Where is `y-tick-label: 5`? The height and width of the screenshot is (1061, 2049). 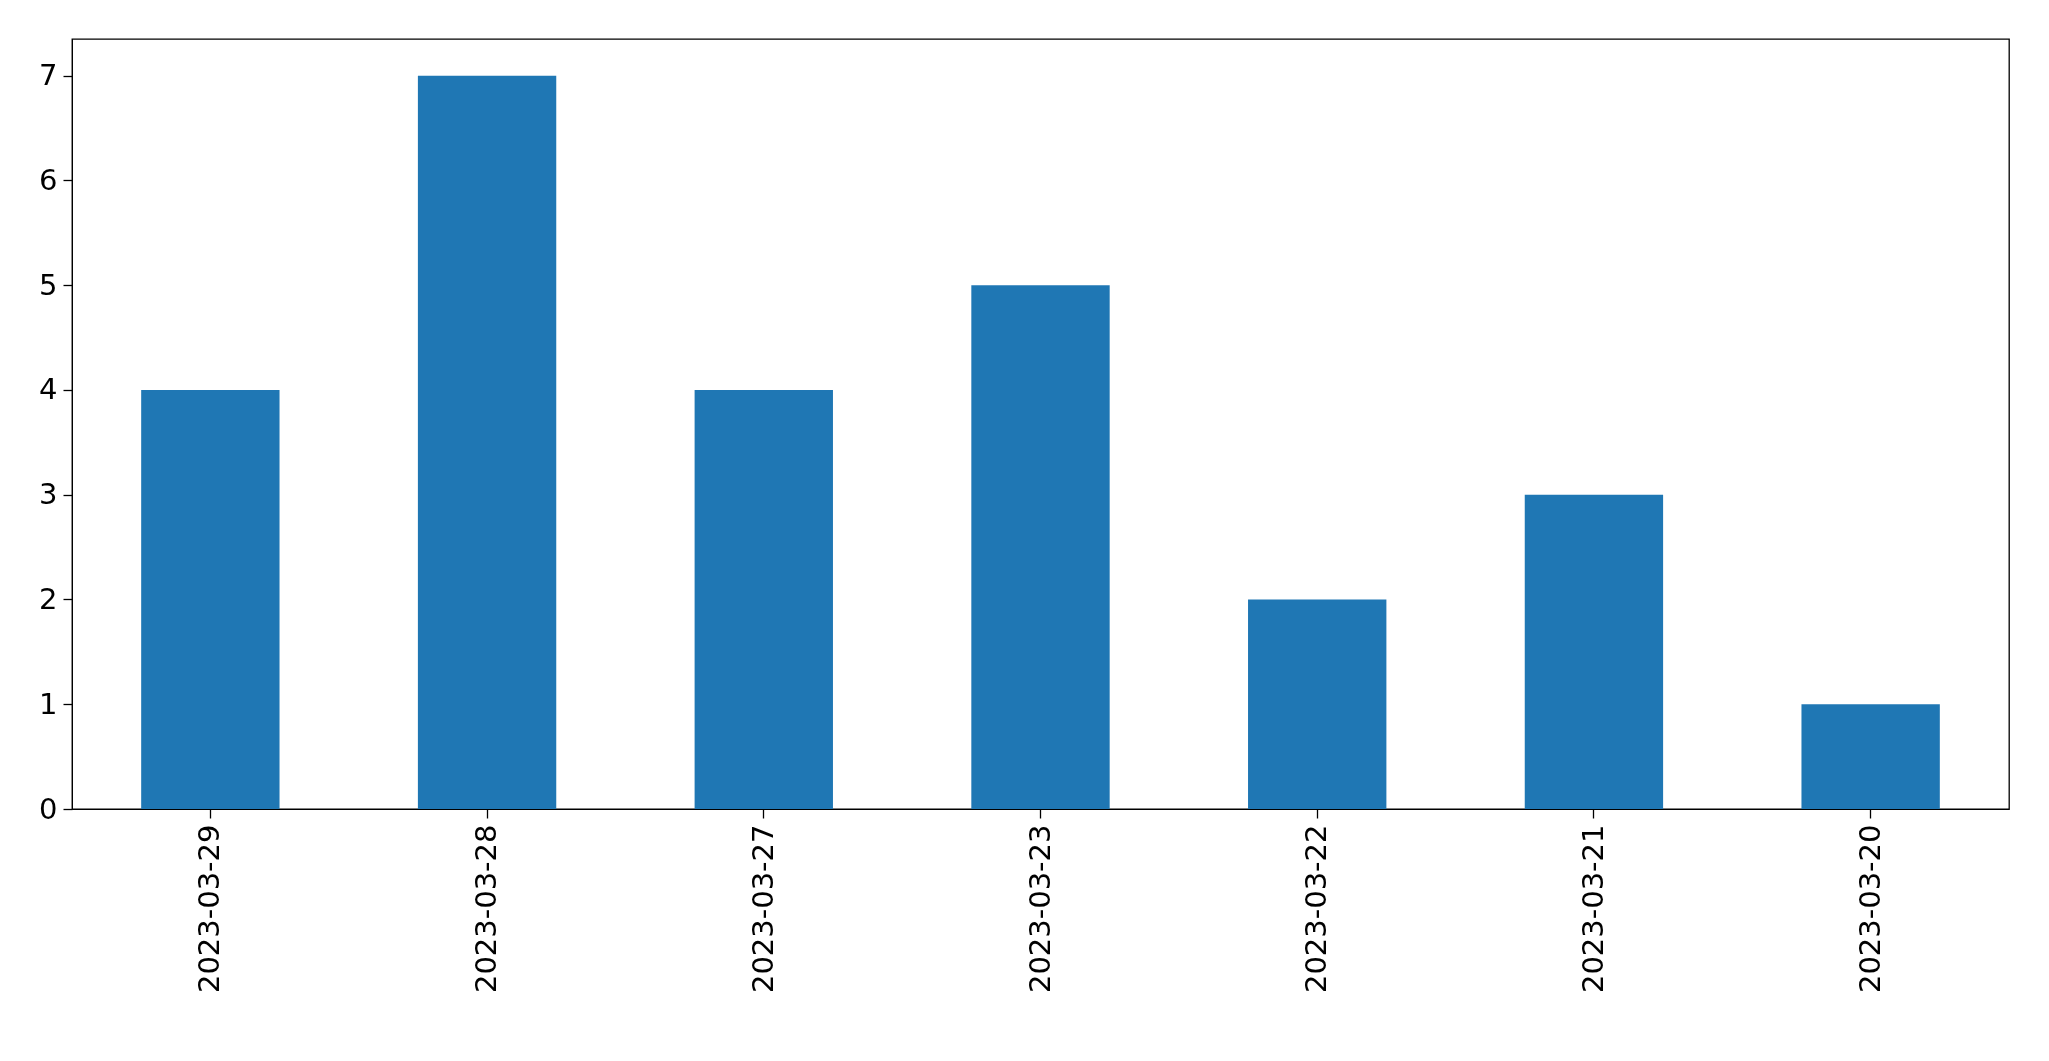
y-tick-label: 5 is located at coordinates (48, 284).